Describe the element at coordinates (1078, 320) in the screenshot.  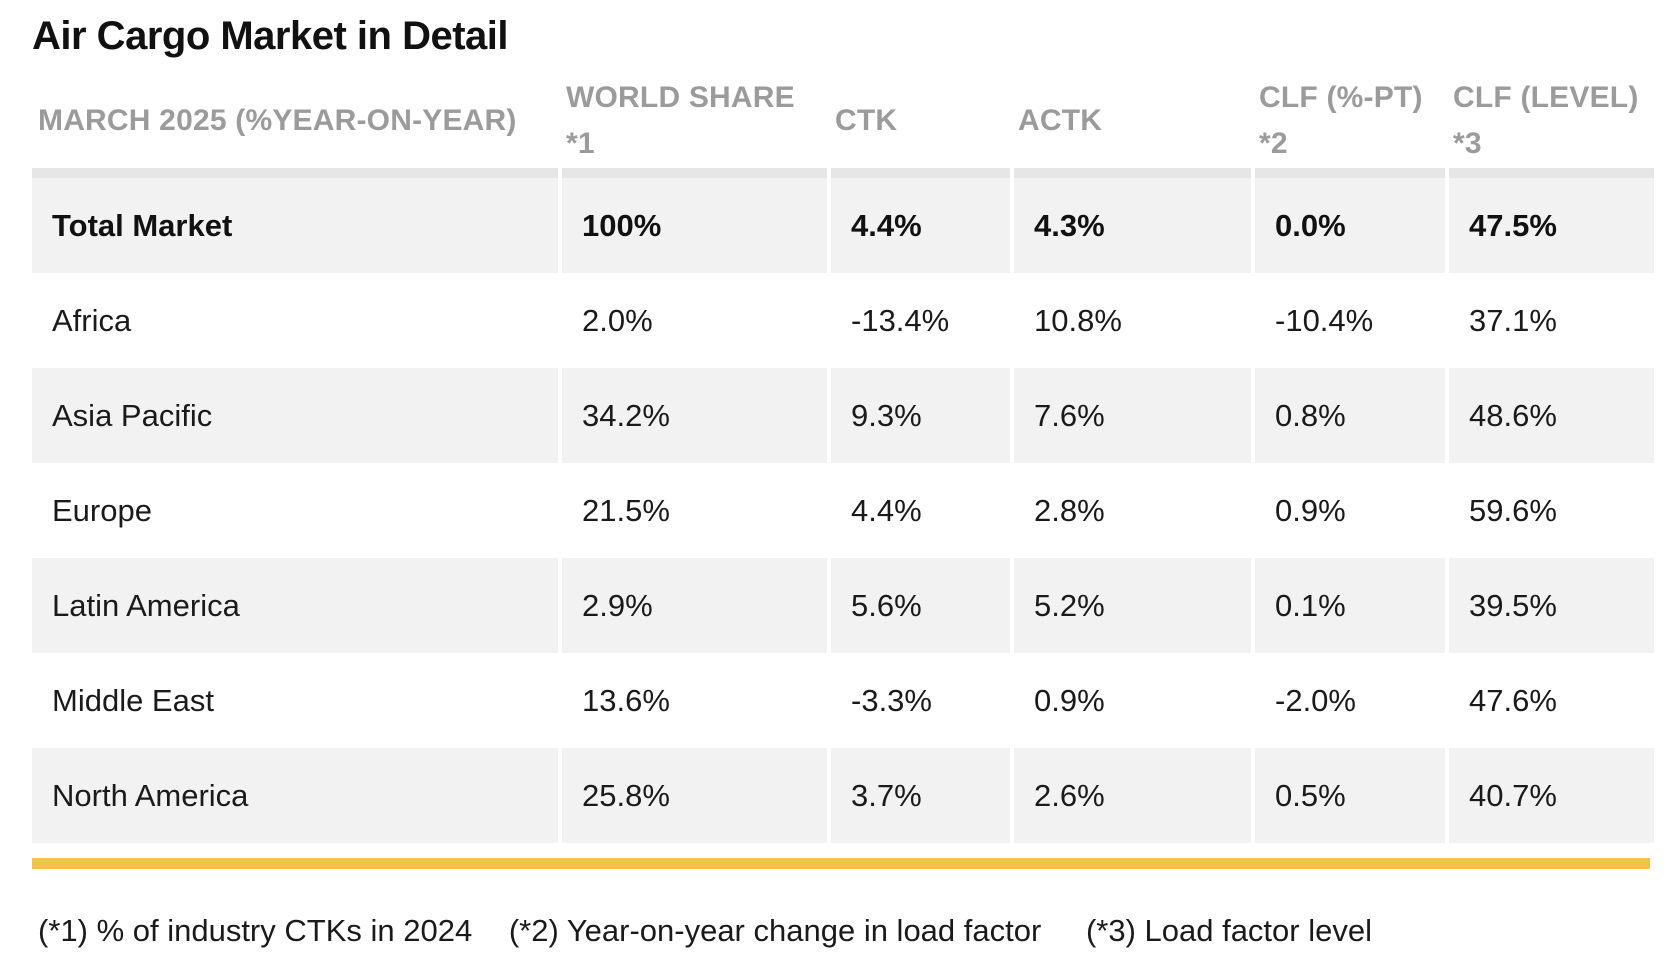
I see `table-cell: 10.8%` at that location.